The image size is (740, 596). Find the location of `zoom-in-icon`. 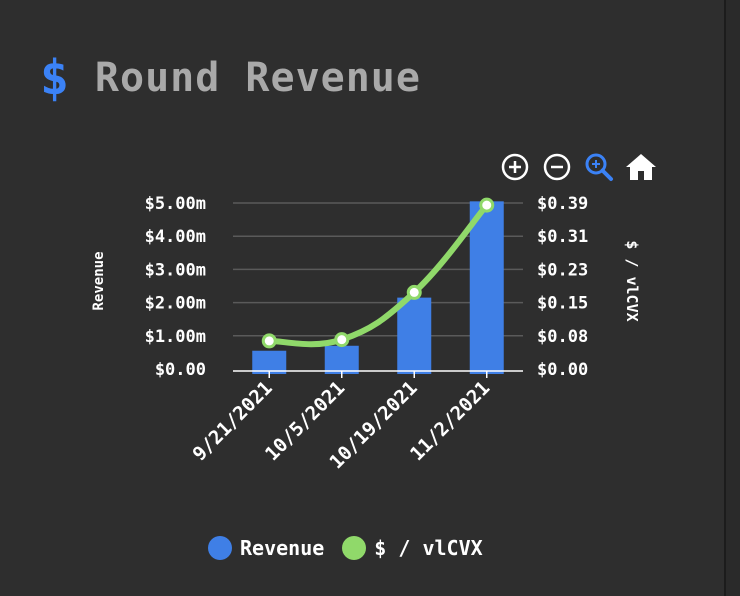

zoom-in-icon is located at coordinates (515, 167).